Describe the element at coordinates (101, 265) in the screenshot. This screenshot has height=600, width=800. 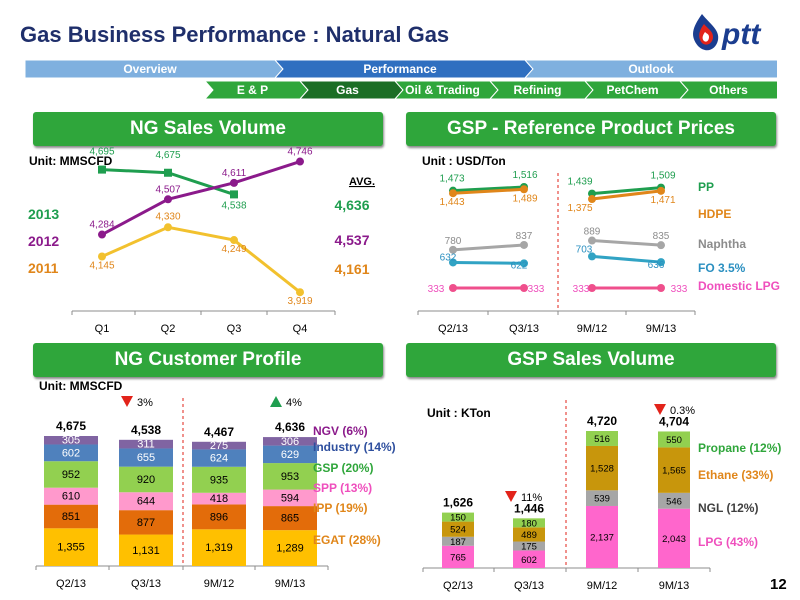
I see `ng-sales-value-label: 4,145` at that location.